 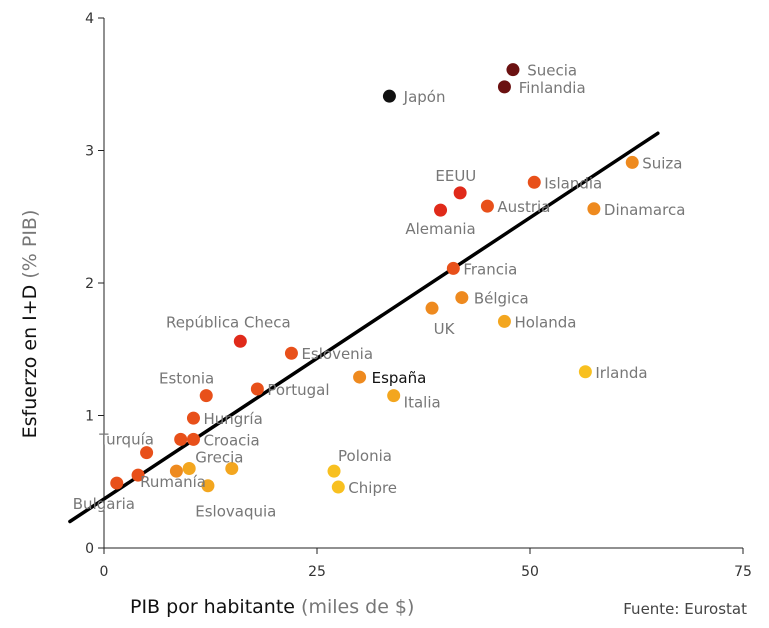 I want to click on point-label: Japón, so click(x=424, y=97).